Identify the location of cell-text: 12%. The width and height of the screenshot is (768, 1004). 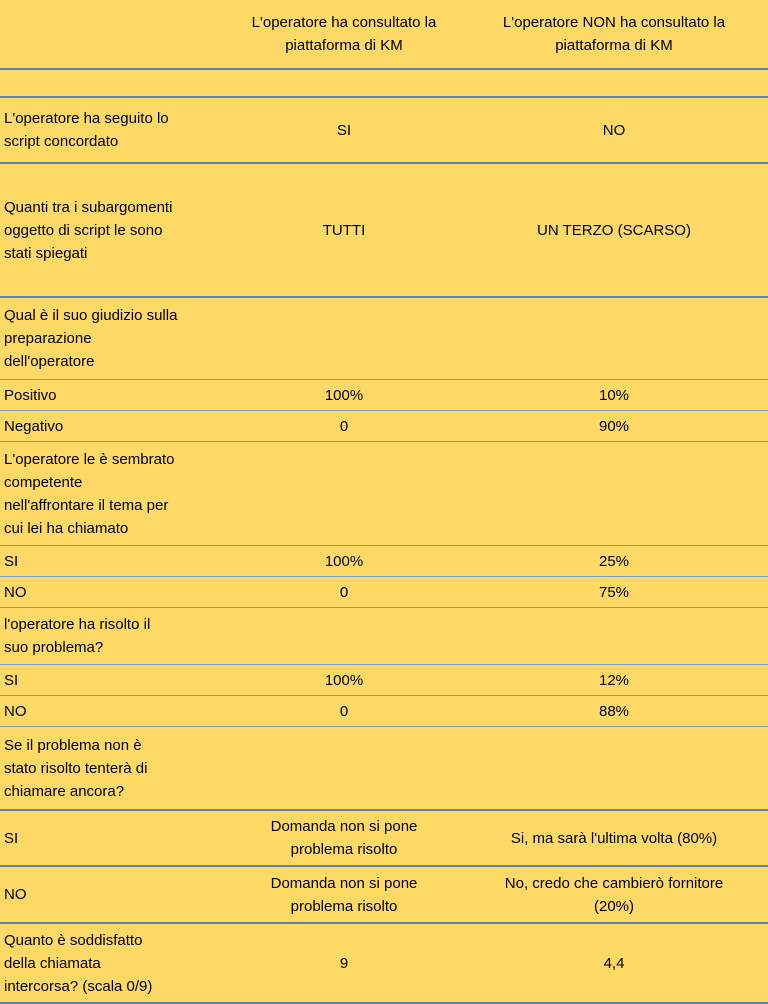
(614, 680).